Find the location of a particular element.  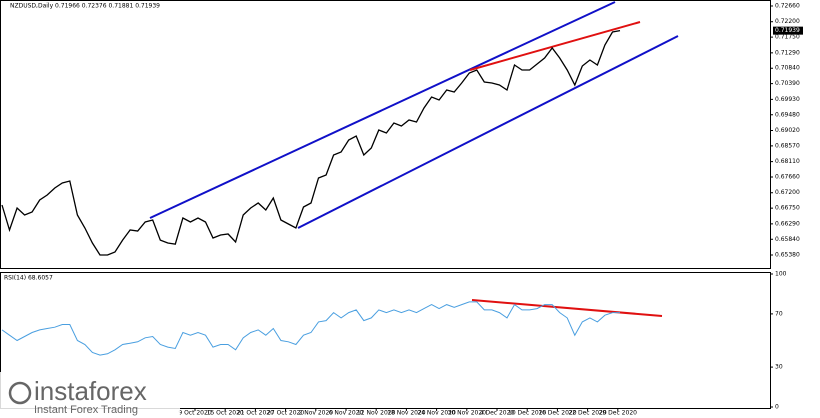

y-tick-label: 0.70840 is located at coordinates (787, 68).